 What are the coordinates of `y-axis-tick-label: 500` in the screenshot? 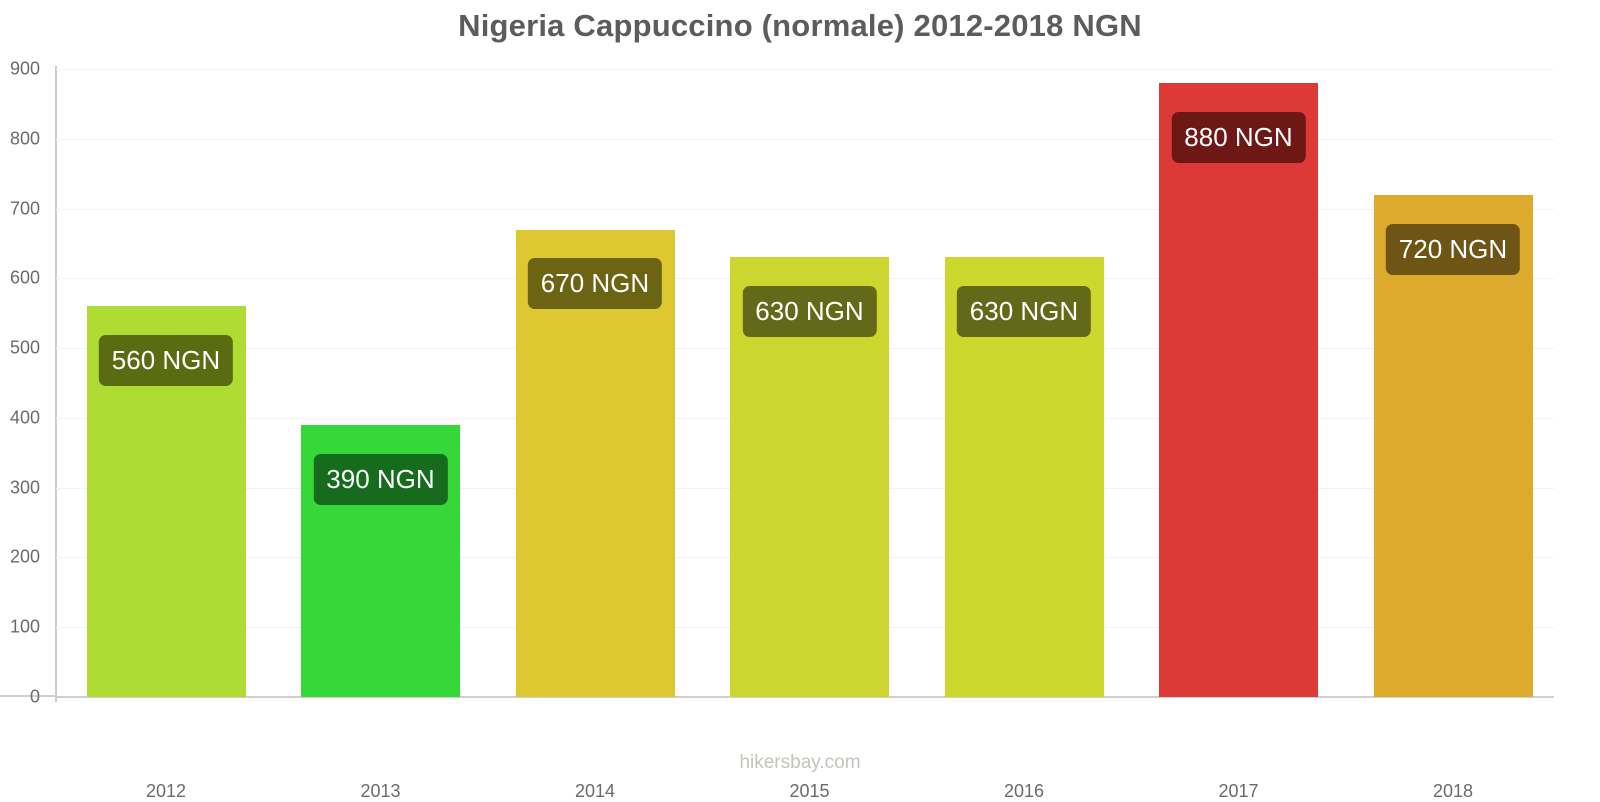 It's located at (24, 347).